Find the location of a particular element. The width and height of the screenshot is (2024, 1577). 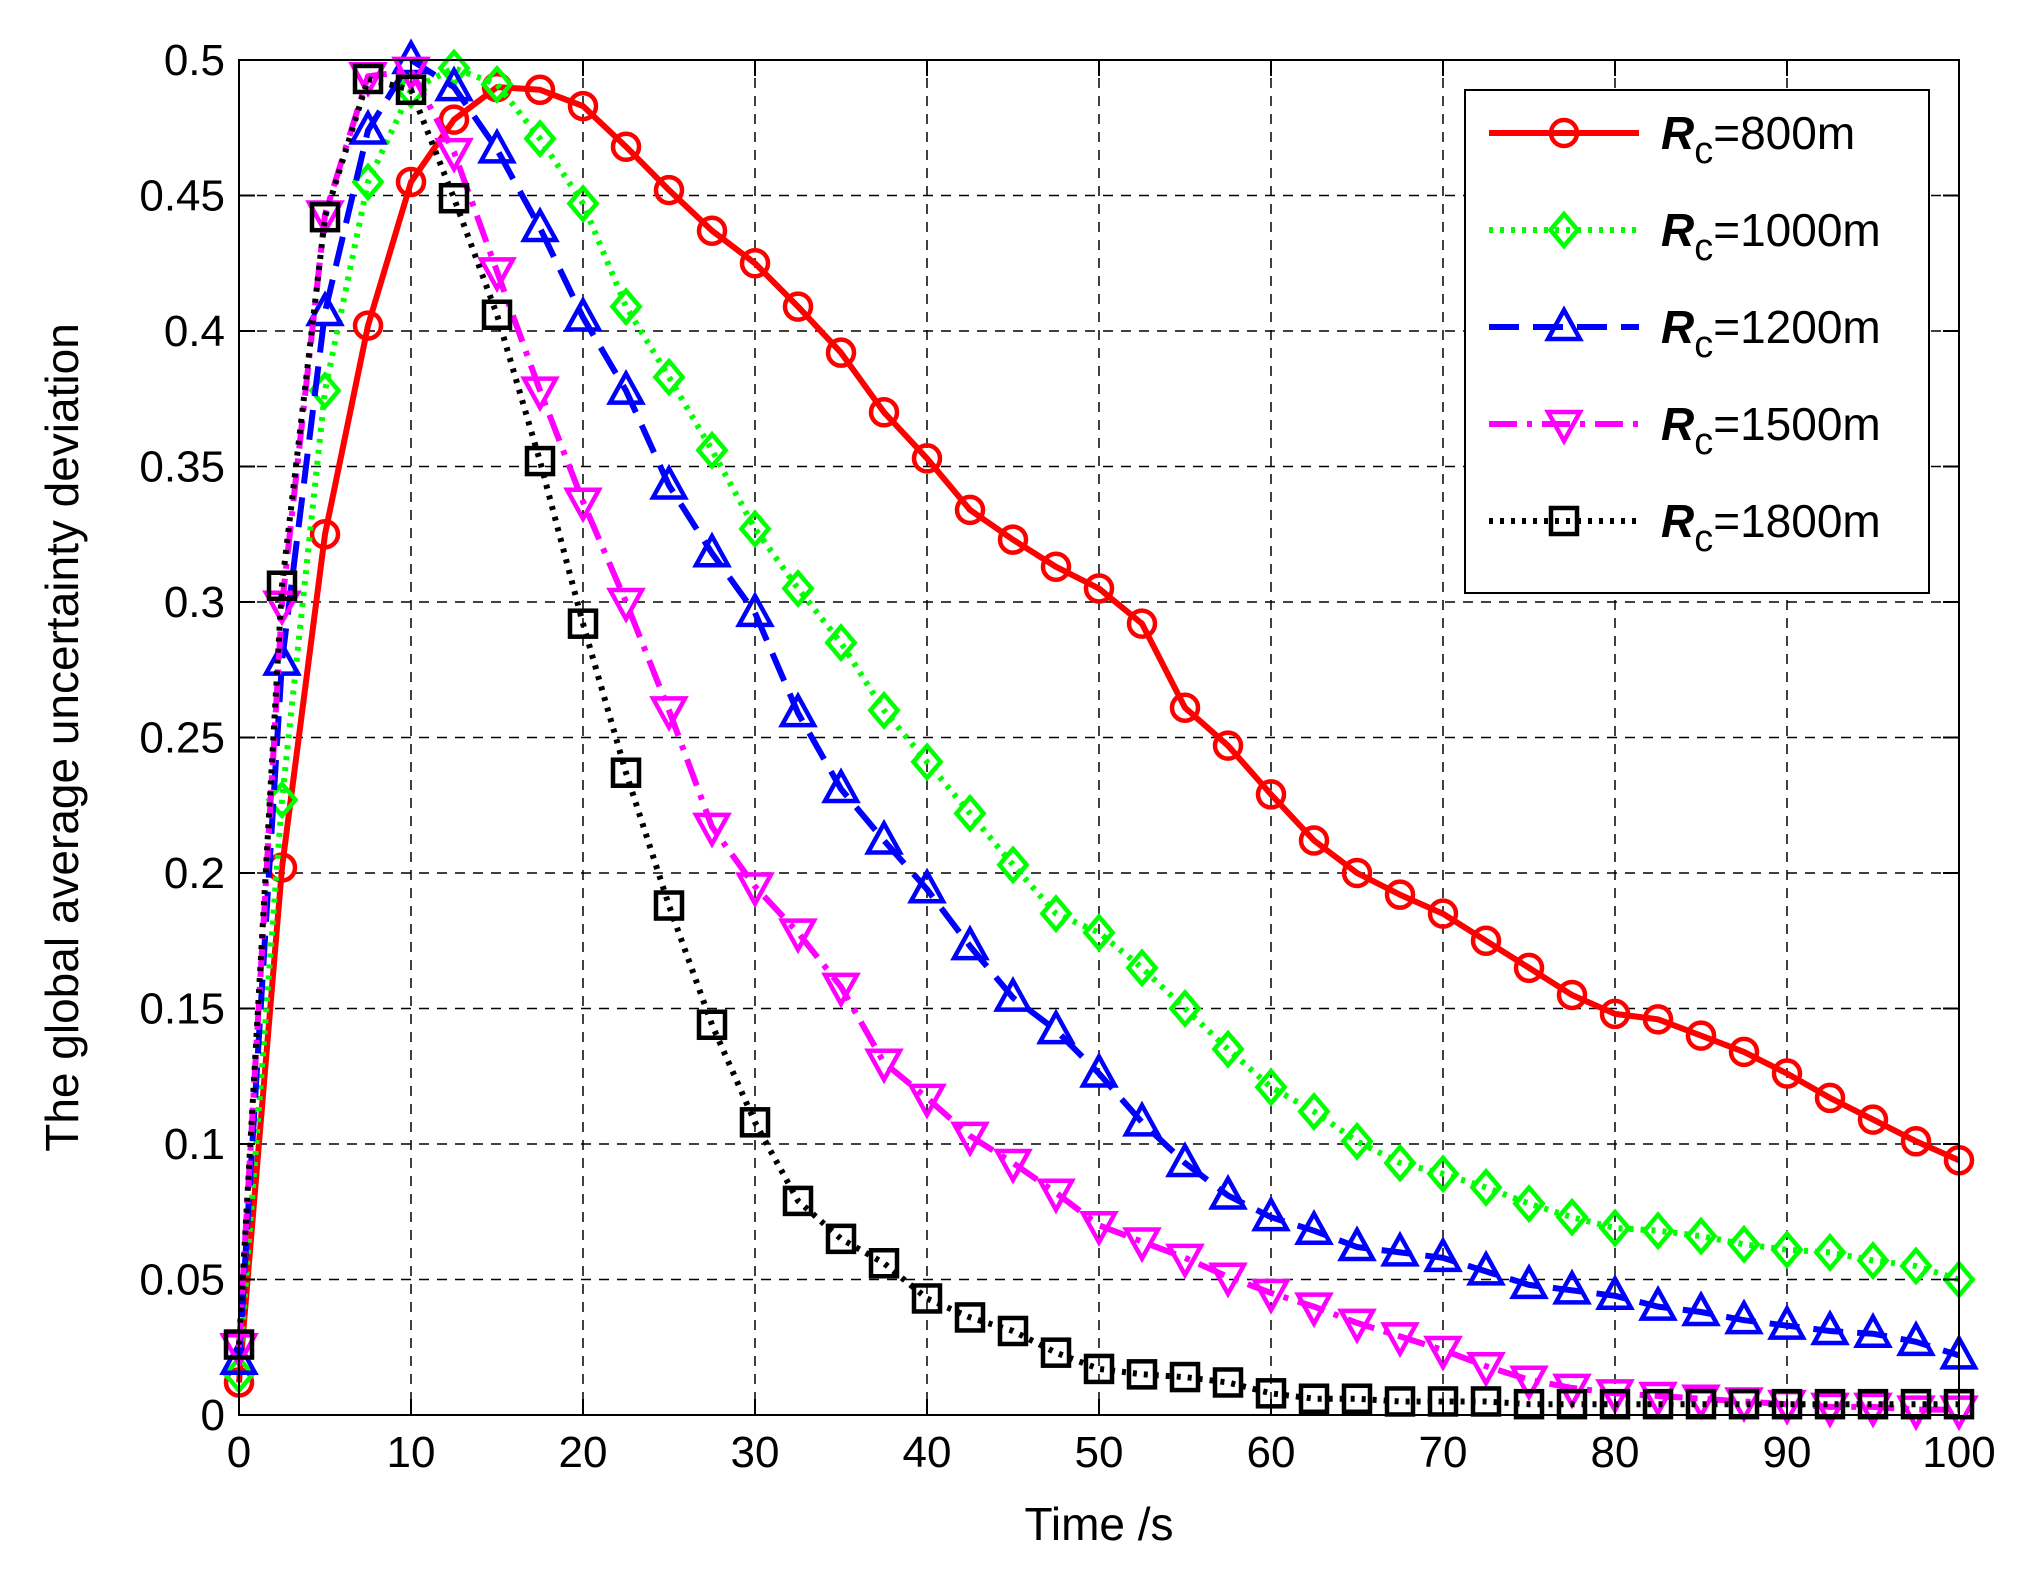

x-axis-label: Time /s is located at coordinates (1098, 1524).